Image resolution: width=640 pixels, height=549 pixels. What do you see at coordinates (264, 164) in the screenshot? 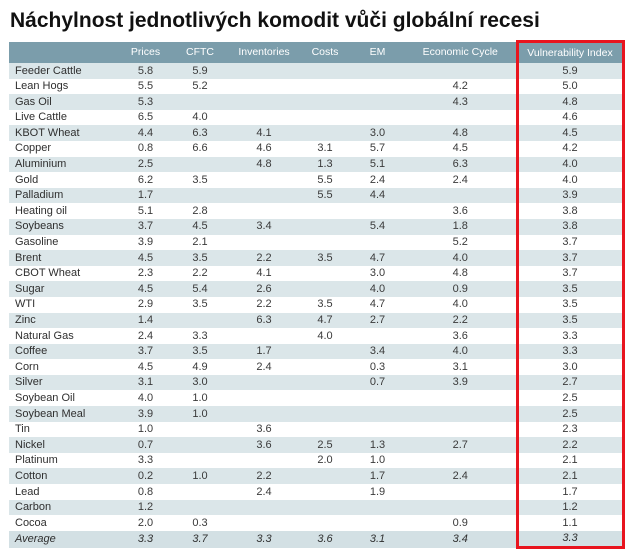
I see `value-cell-inventories: 4.8` at bounding box center [264, 164].